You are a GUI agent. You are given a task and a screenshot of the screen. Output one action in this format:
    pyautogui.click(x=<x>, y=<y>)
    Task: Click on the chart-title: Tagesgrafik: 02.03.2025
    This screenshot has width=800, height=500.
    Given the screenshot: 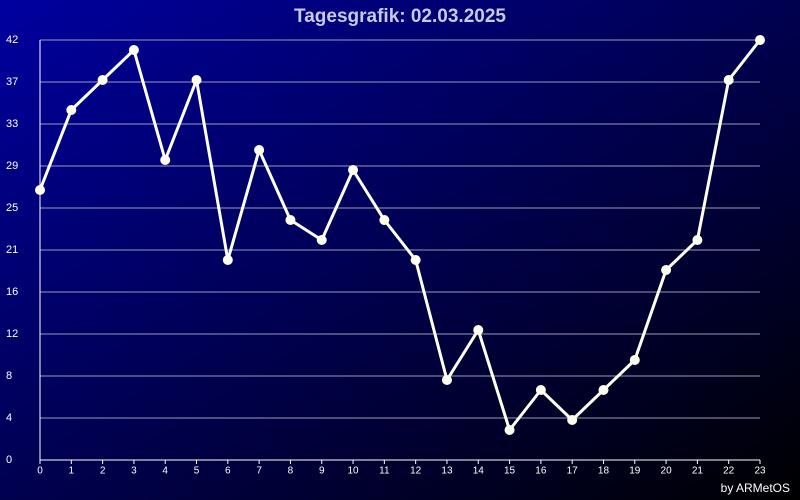 What is the action you would take?
    pyautogui.click(x=400, y=16)
    